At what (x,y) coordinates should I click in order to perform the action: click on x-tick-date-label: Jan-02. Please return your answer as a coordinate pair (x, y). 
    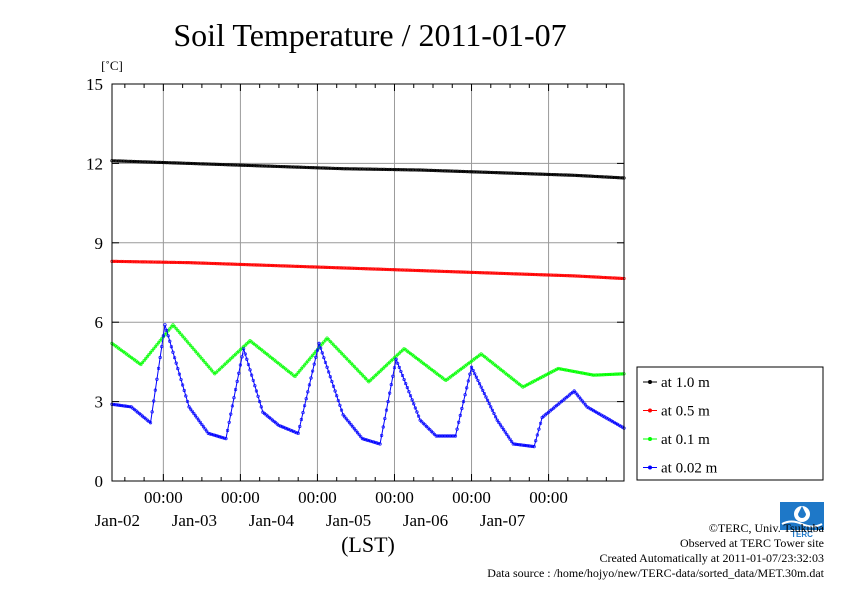
    Looking at the image, I should click on (117, 520).